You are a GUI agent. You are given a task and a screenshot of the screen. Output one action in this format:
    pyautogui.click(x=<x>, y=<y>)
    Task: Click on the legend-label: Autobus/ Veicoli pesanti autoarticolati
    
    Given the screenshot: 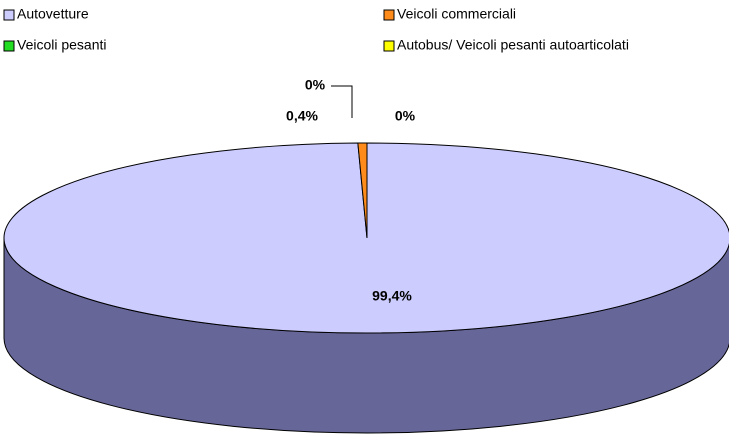 What is the action you would take?
    pyautogui.click(x=513, y=45)
    